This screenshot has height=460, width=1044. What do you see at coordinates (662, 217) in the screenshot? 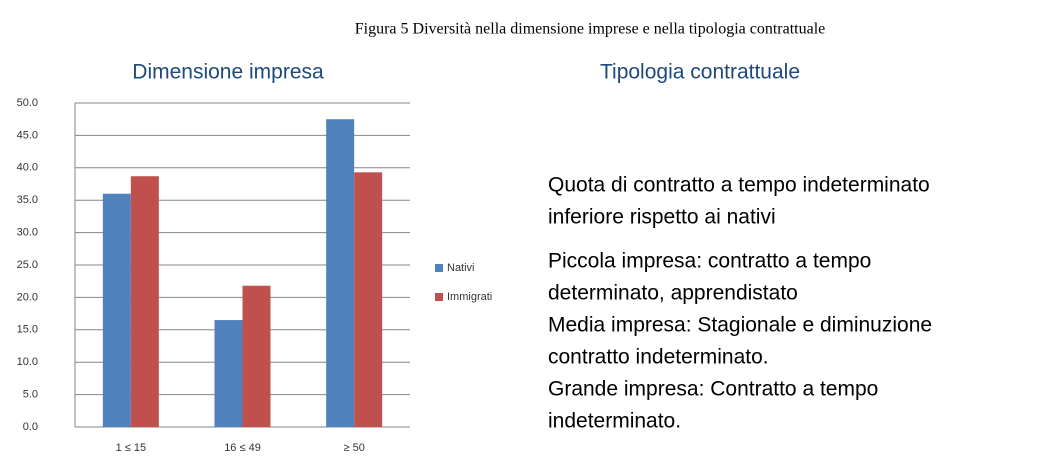
I see `body-line: inferiore rispetto ai nativi` at bounding box center [662, 217].